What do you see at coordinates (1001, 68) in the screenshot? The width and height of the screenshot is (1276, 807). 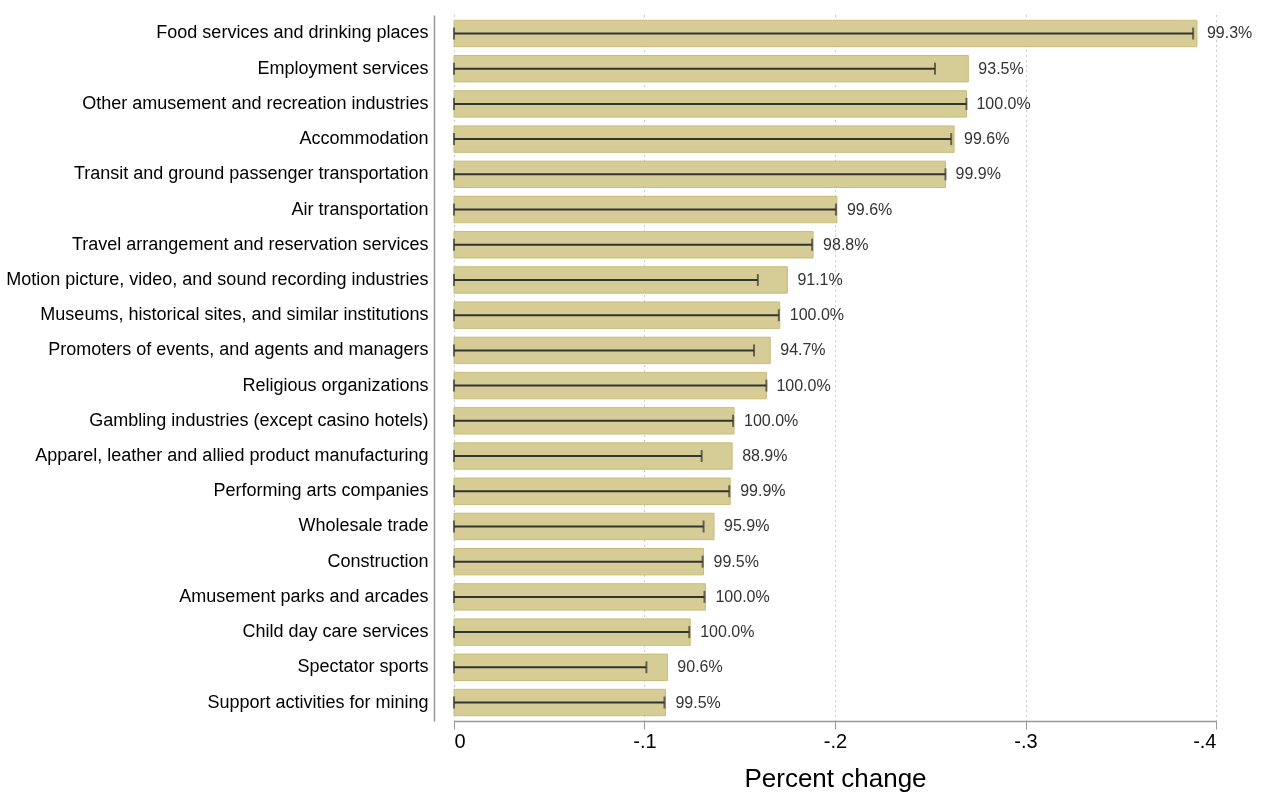 I see `annotation: 93.5%` at bounding box center [1001, 68].